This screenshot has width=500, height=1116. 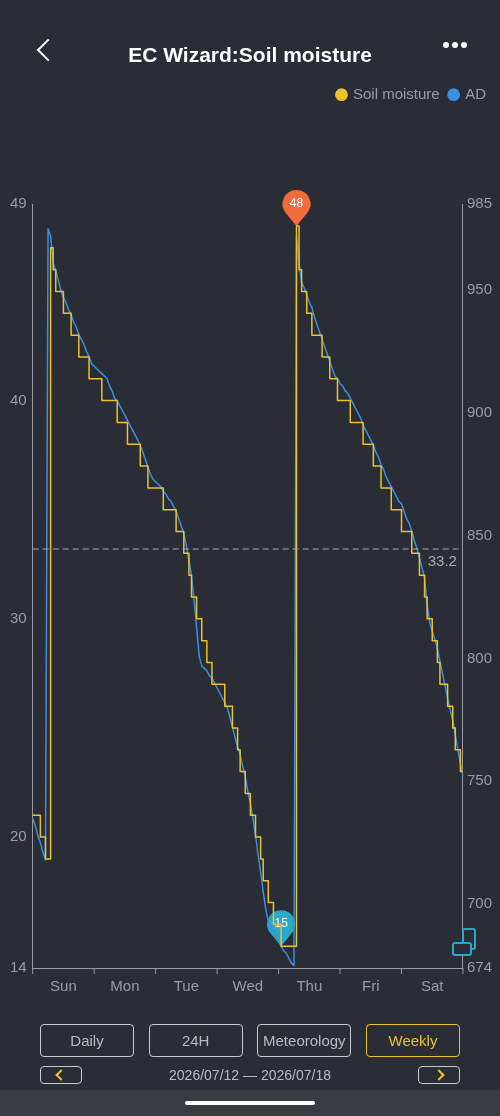 I want to click on text: 2026/07/12 — 2026/07/18, so click(x=250, y=1075).